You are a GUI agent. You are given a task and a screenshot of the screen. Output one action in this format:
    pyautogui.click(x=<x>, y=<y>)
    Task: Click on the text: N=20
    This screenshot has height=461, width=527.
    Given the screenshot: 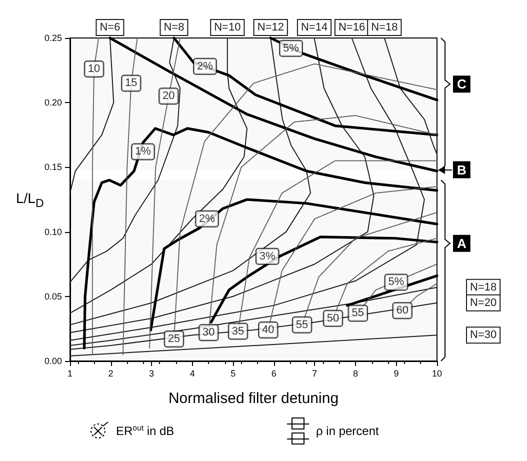 What is the action you would take?
    pyautogui.click(x=483, y=302)
    